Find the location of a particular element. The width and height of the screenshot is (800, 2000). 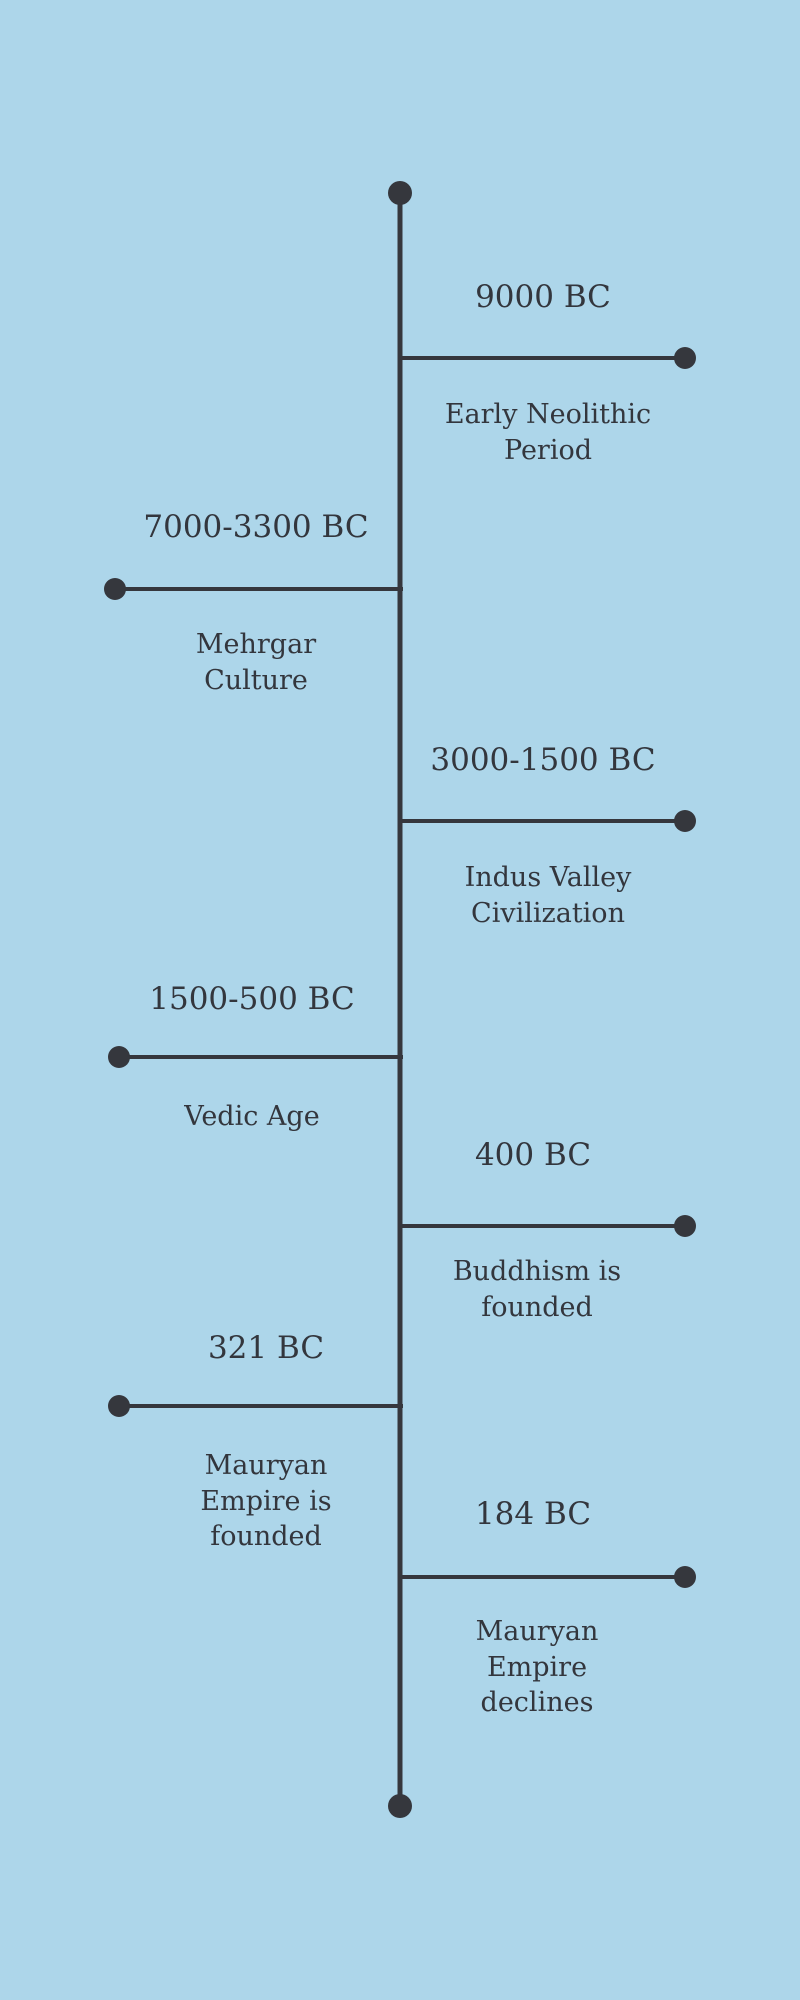

event-7-description: Mauryan Empire declines is located at coordinates (537, 1667).